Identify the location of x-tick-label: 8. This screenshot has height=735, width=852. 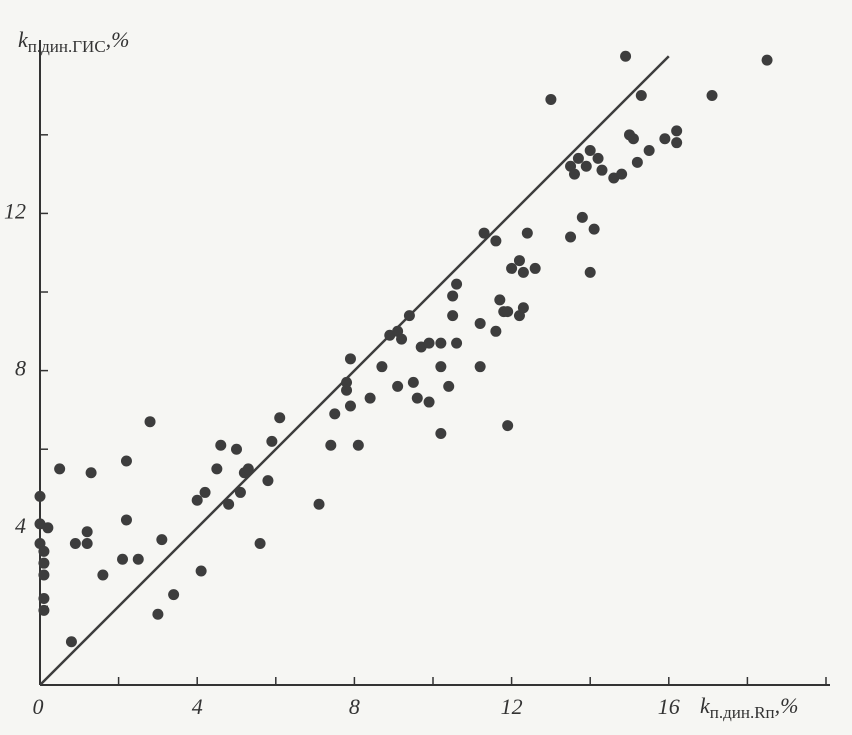
(354, 706).